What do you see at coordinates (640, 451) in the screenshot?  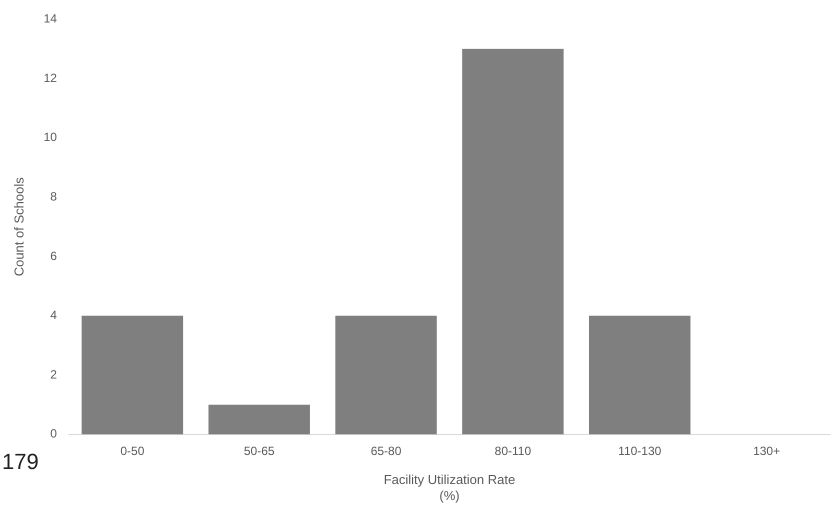 I see `x-tick-label: 110-130` at bounding box center [640, 451].